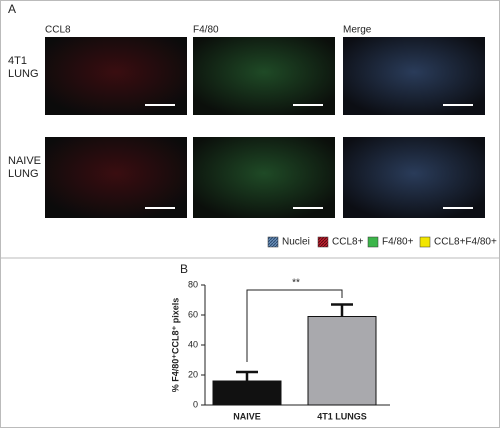 Image resolution: width=500 pixels, height=428 pixels. I want to click on y-tick-label: 0, so click(195, 404).